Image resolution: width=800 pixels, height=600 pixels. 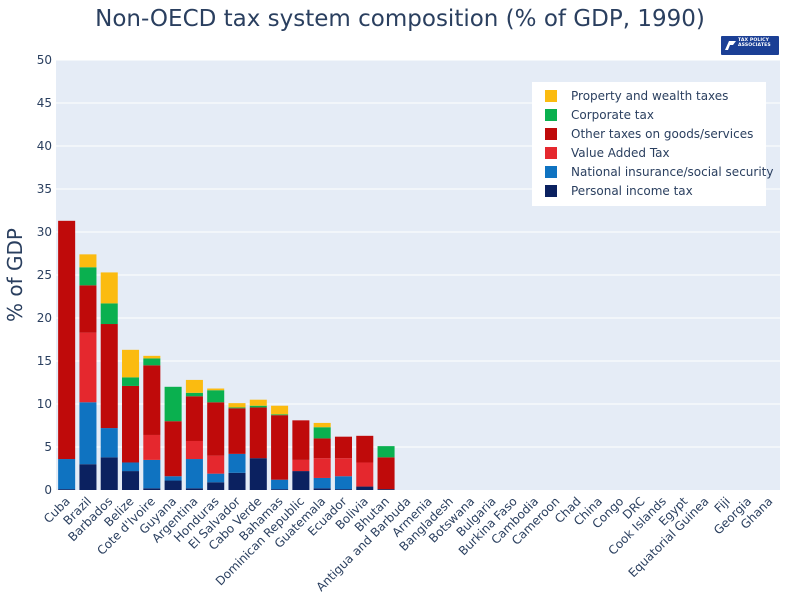 What do you see at coordinates (649, 96) in the screenshot?
I see `legend-label: Property and wealth taxes` at bounding box center [649, 96].